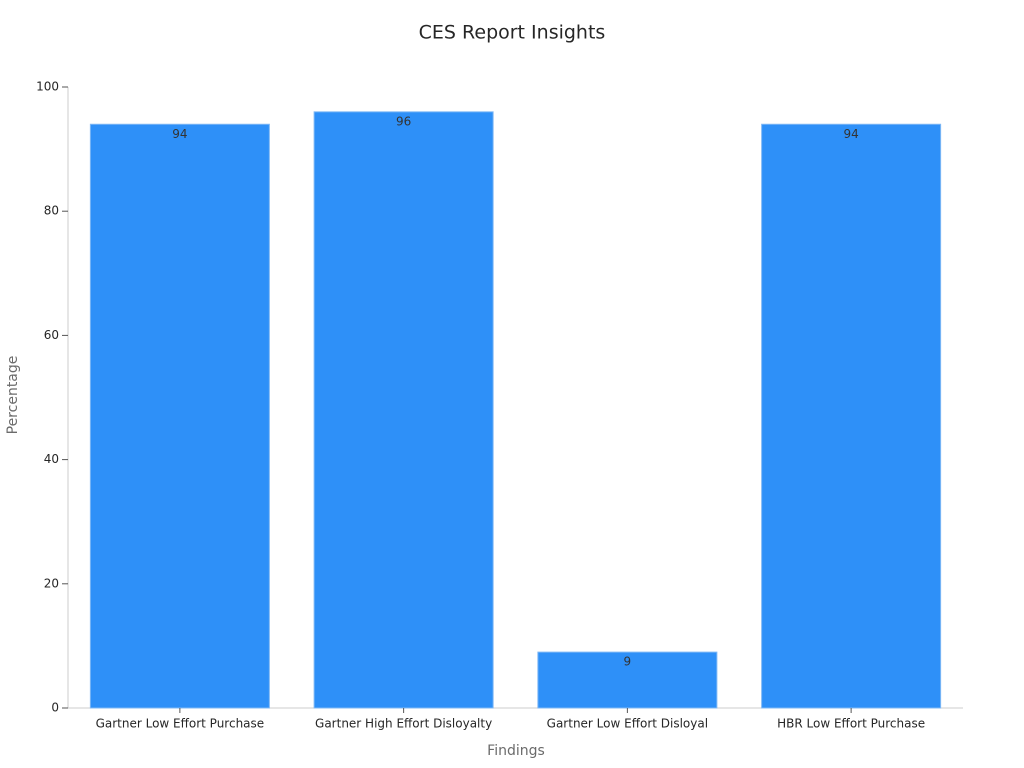 Image resolution: width=1024 pixels, height=768 pixels. I want to click on y-tick-label: 80, so click(51, 211).